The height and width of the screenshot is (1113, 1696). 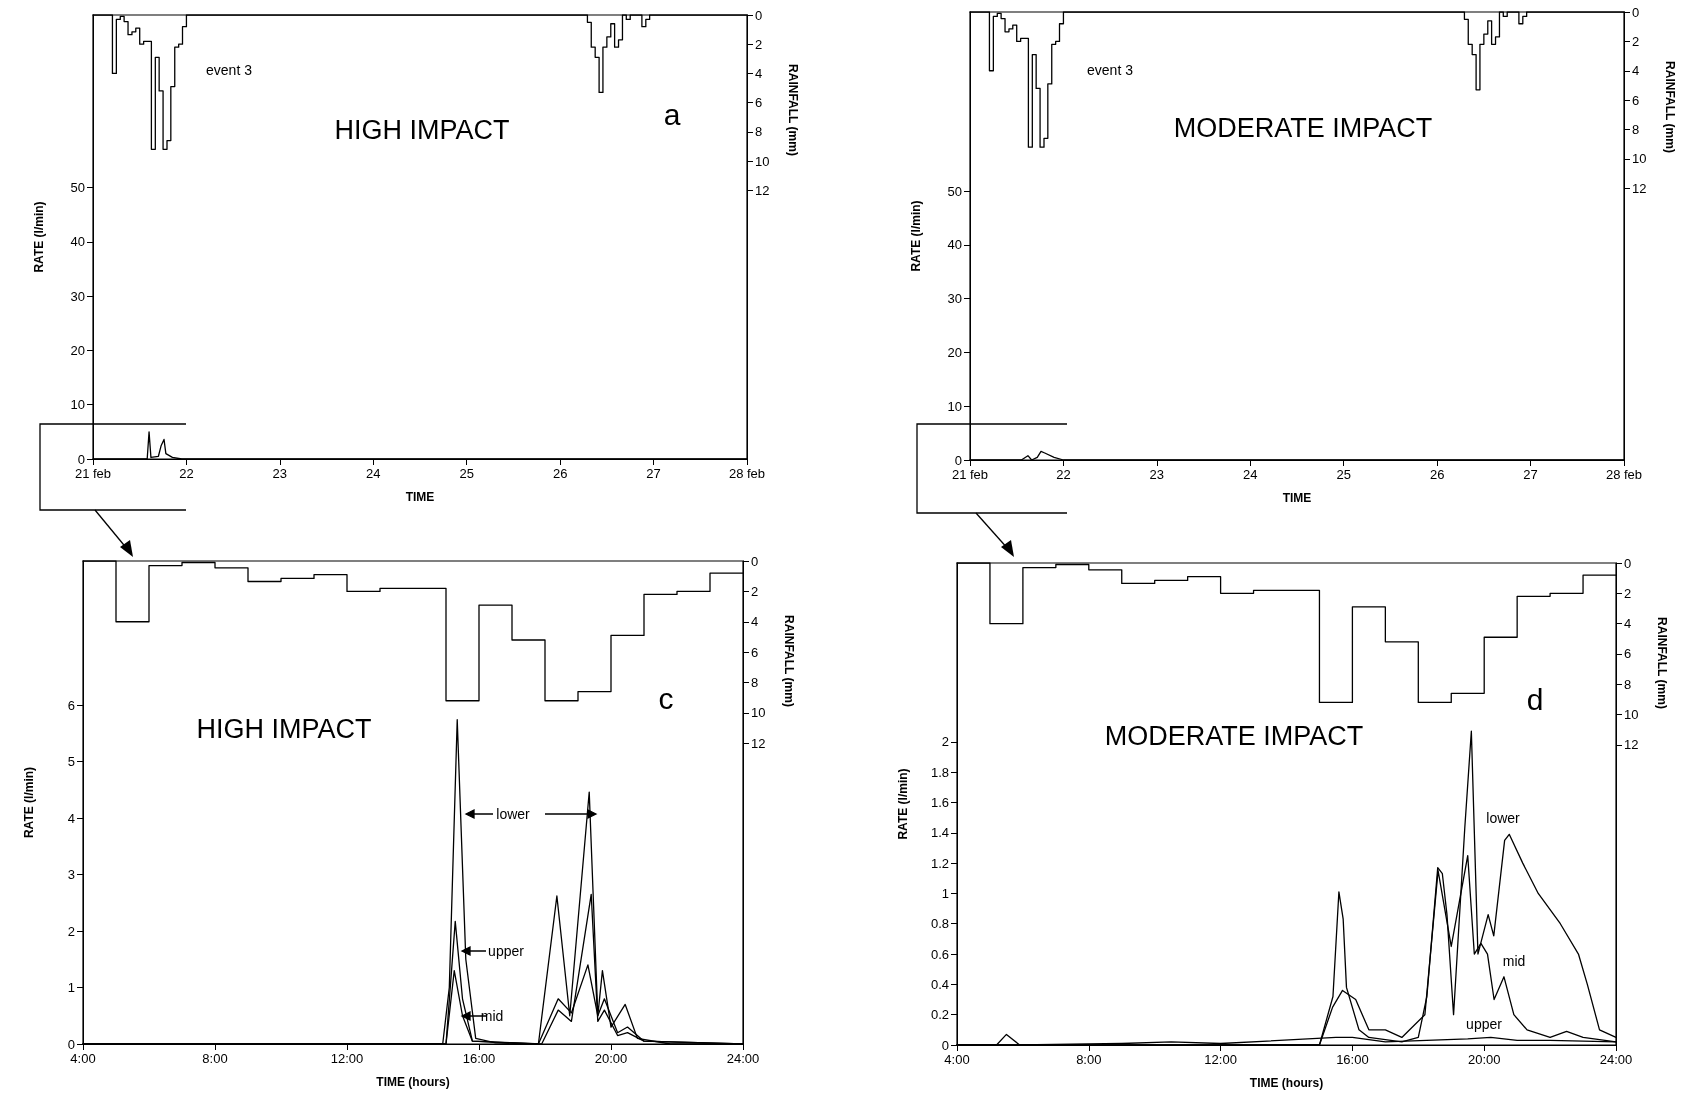 What do you see at coordinates (945, 742) in the screenshot?
I see `y-tick-label: 2` at bounding box center [945, 742].